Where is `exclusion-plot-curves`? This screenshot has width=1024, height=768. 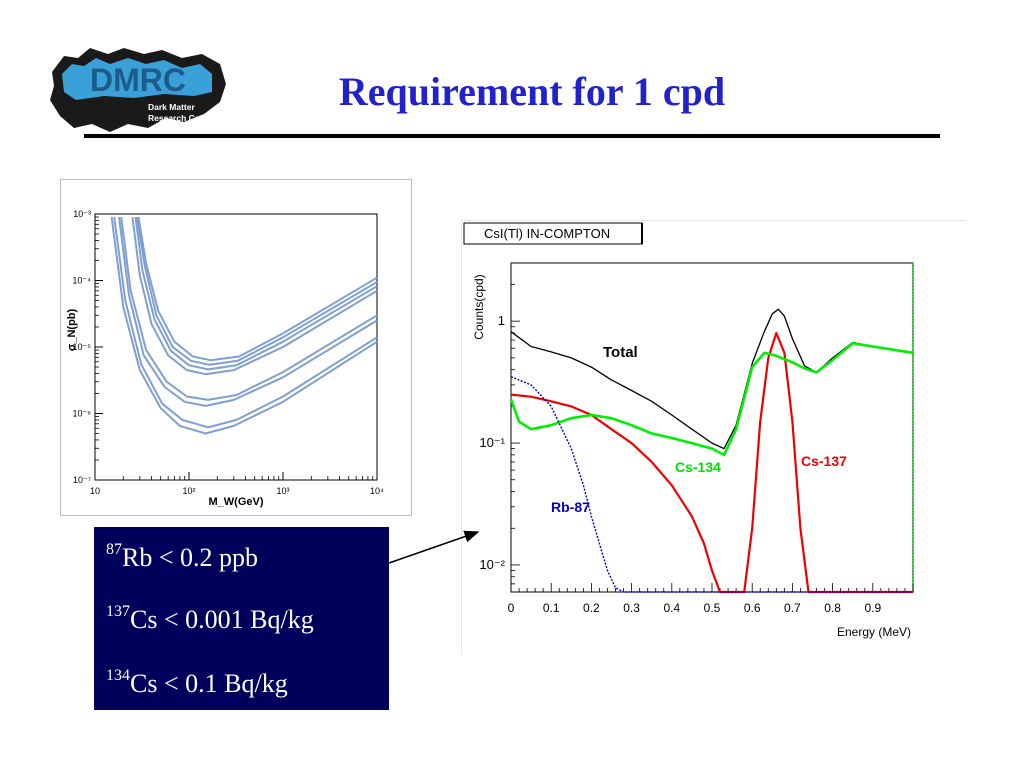 exclusion-plot-curves is located at coordinates (244, 325).